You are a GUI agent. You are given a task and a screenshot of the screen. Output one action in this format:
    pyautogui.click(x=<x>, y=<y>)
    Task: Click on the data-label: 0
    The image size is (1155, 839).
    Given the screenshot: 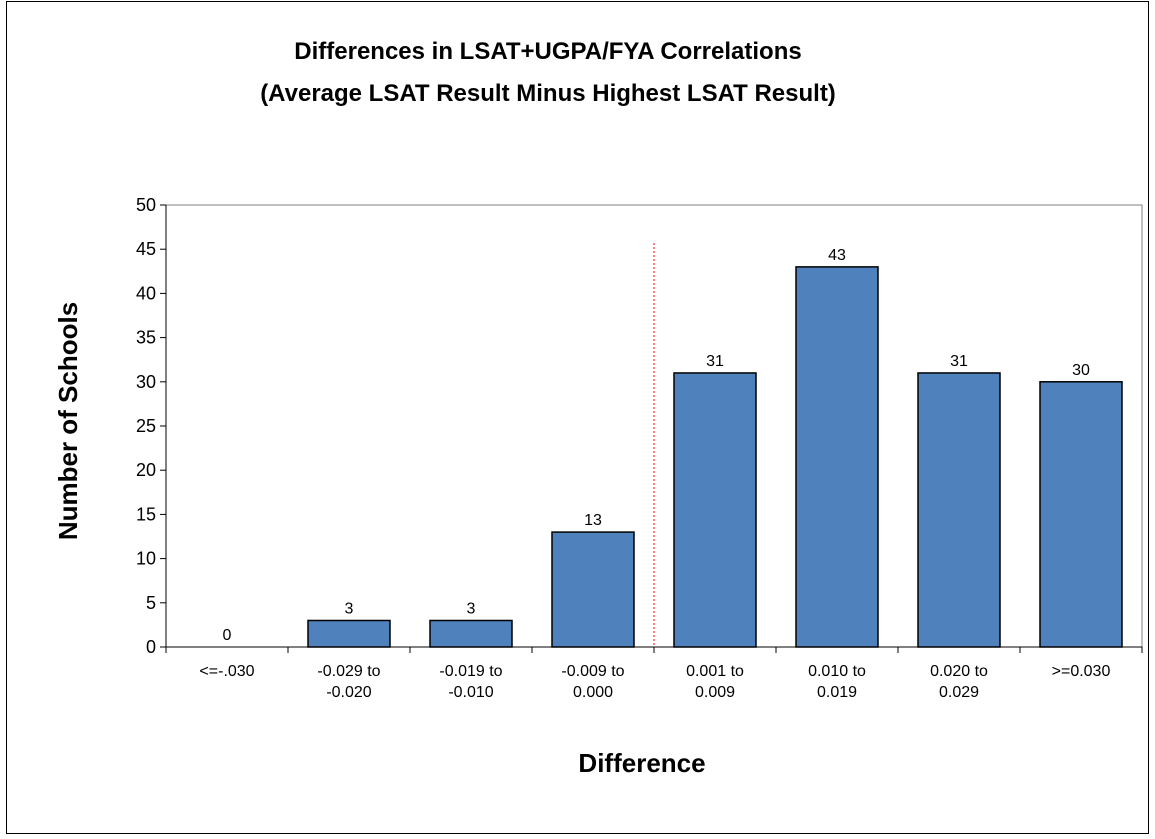 What is the action you would take?
    pyautogui.click(x=227, y=635)
    